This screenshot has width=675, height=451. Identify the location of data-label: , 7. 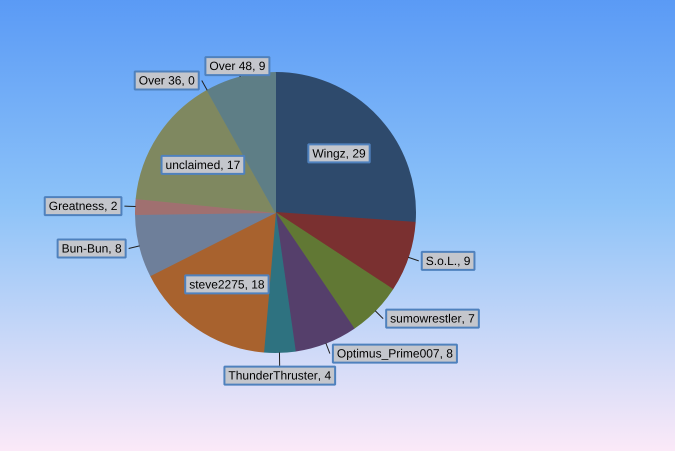
(469, 319).